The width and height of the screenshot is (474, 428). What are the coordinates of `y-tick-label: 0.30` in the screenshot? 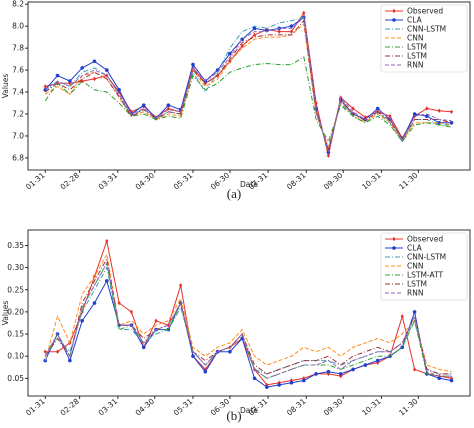 It's located at (15, 267).